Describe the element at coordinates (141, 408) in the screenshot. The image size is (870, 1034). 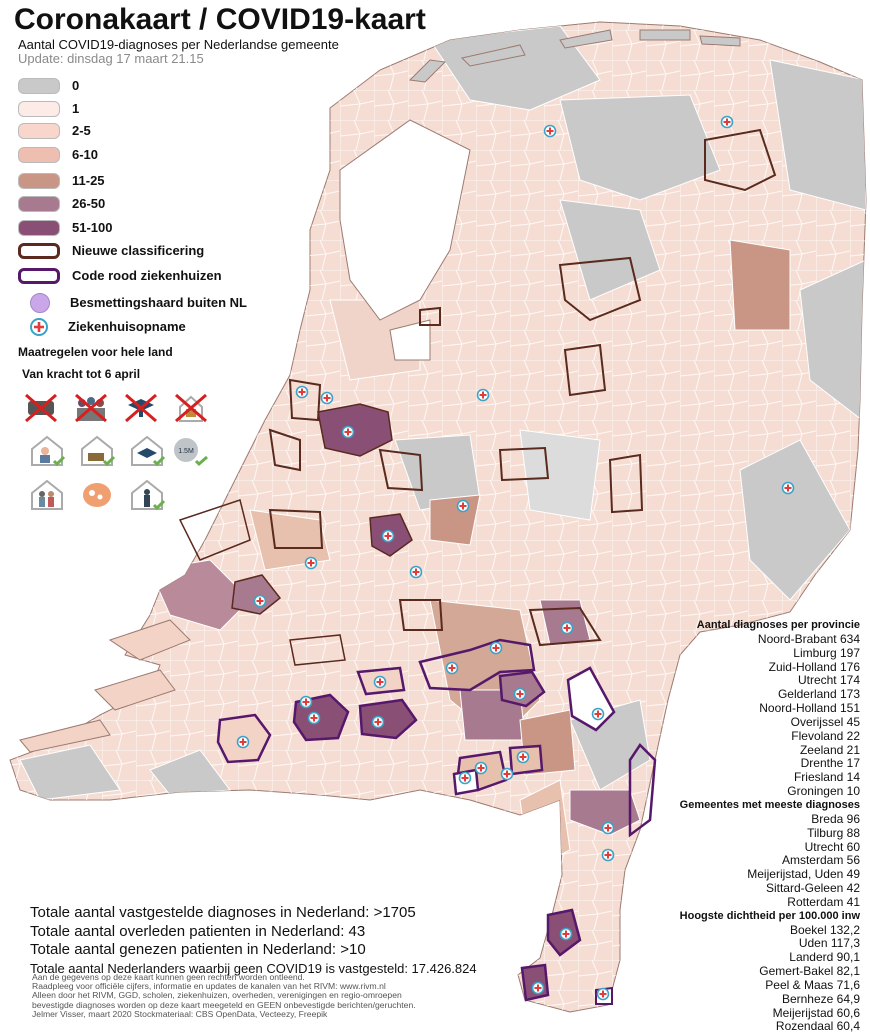
I see `schools-closed-icon` at that location.